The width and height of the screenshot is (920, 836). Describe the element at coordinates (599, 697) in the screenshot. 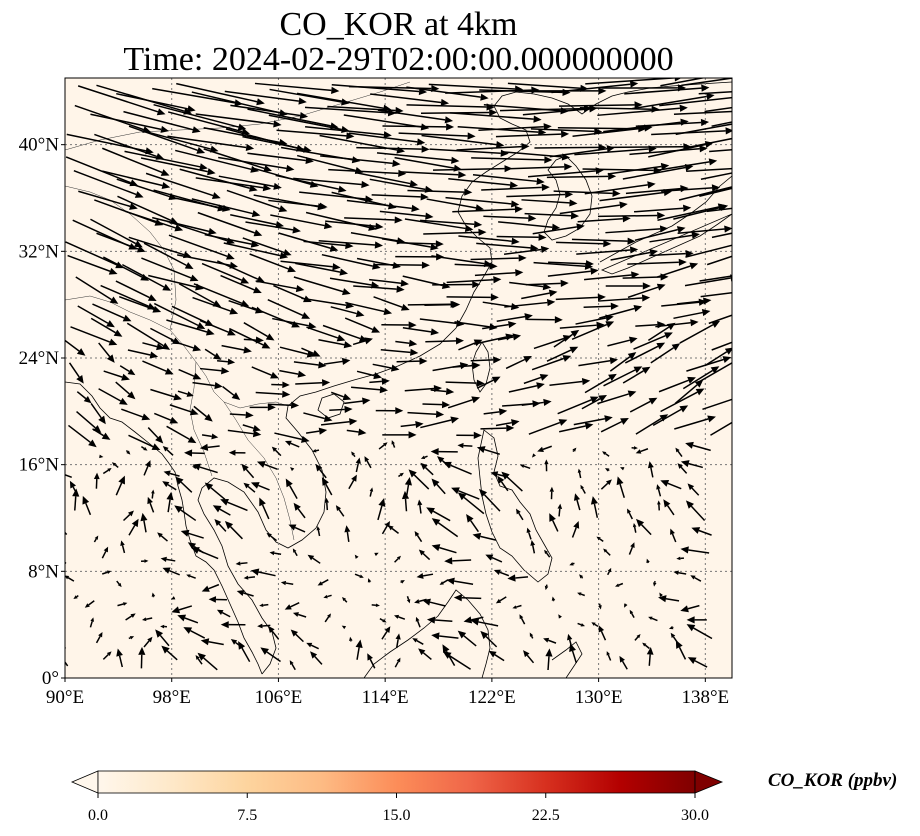

I see `x-tick-label: 130°E` at that location.